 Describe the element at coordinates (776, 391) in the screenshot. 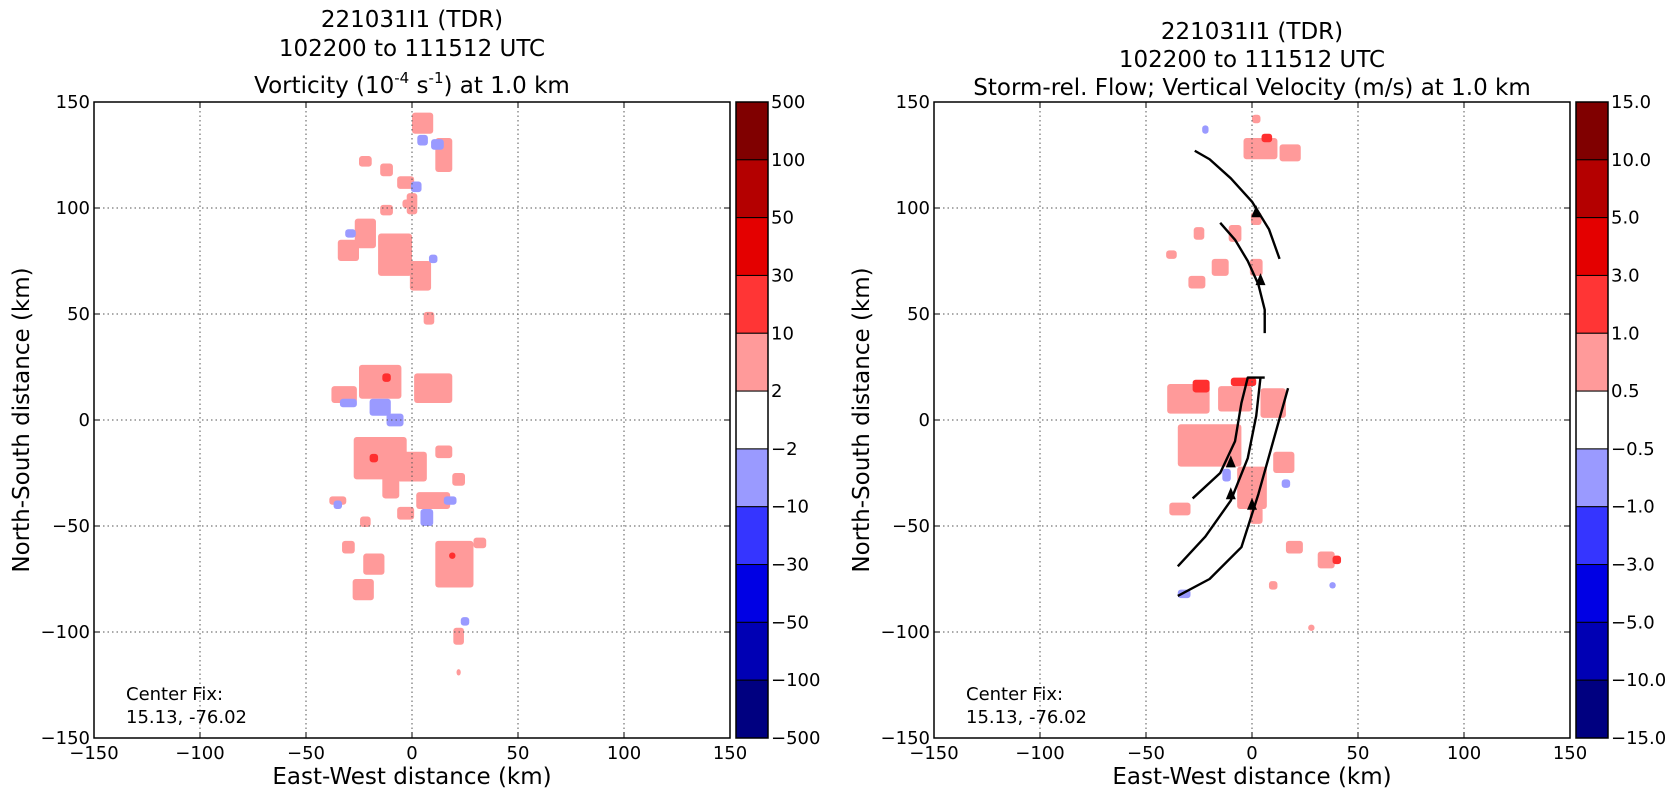

I see `colorbar-tick-label: 2` at that location.